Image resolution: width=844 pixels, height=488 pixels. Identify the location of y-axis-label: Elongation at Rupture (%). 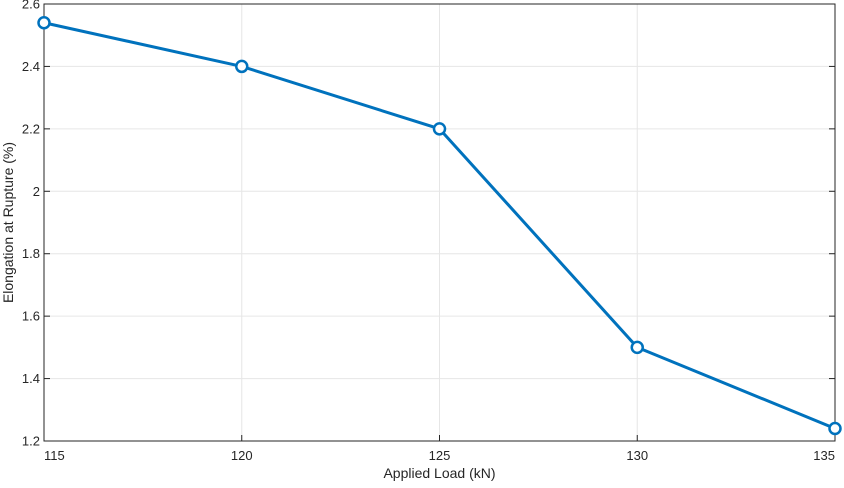
(8, 222).